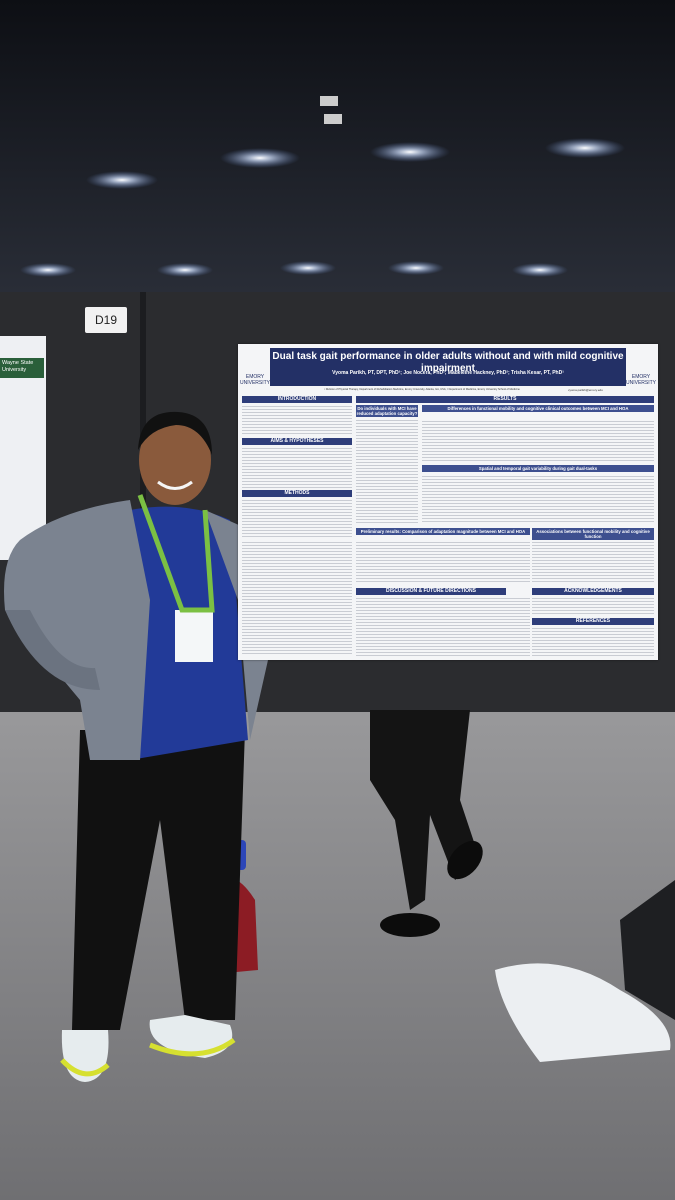  Describe the element at coordinates (297, 399) in the screenshot. I see `section-header: INTRODUCTION` at that location.